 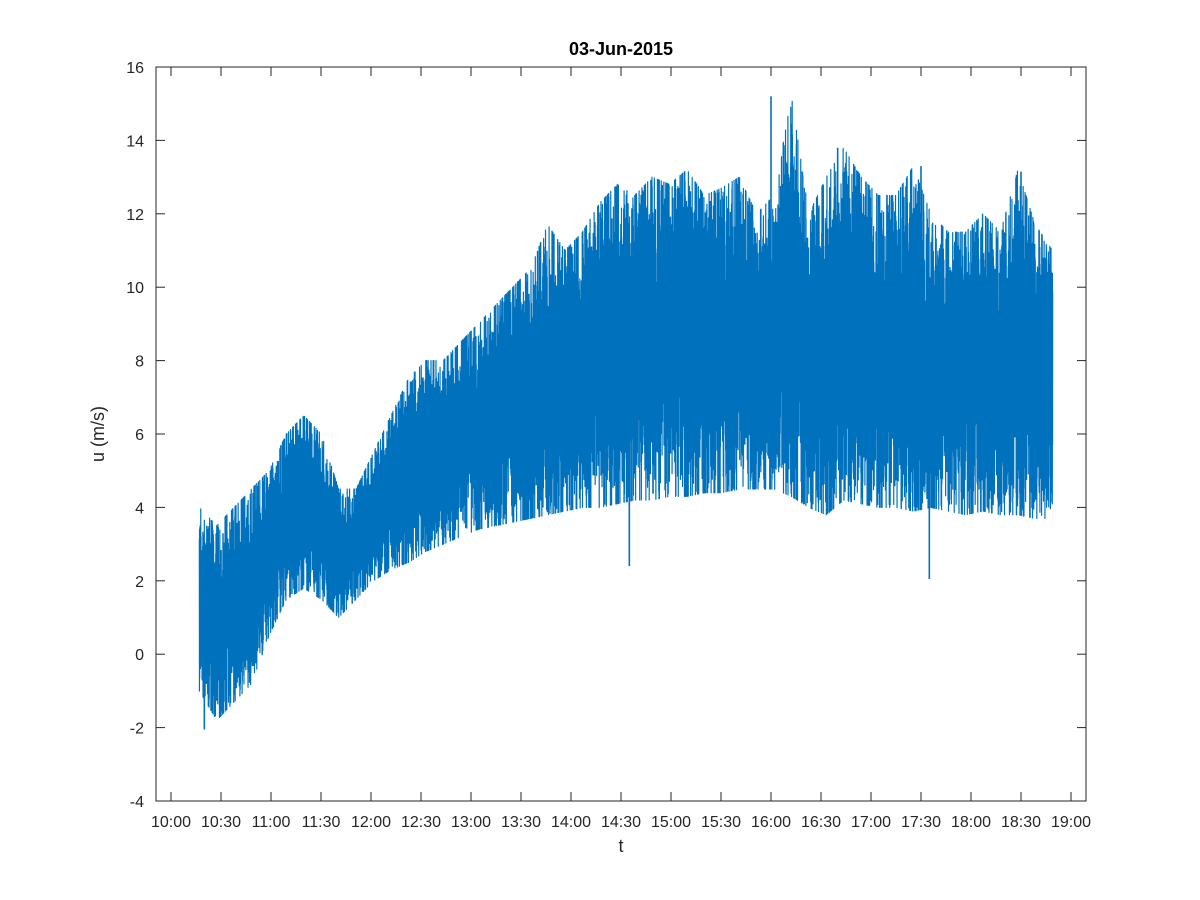 What do you see at coordinates (98, 434) in the screenshot?
I see `y-axis-label: u (m/s)` at bounding box center [98, 434].